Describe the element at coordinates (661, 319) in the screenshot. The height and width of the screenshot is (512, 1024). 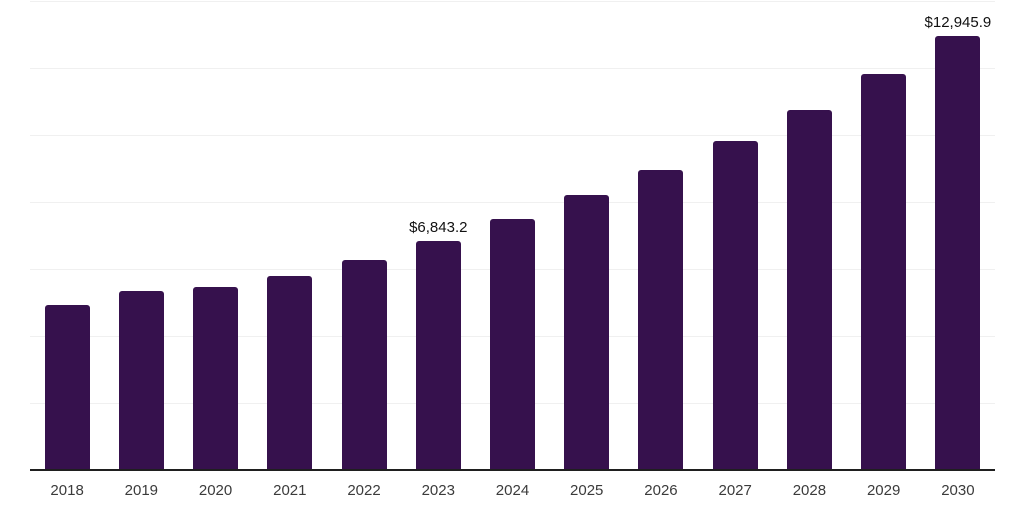
I see `bar-2026` at that location.